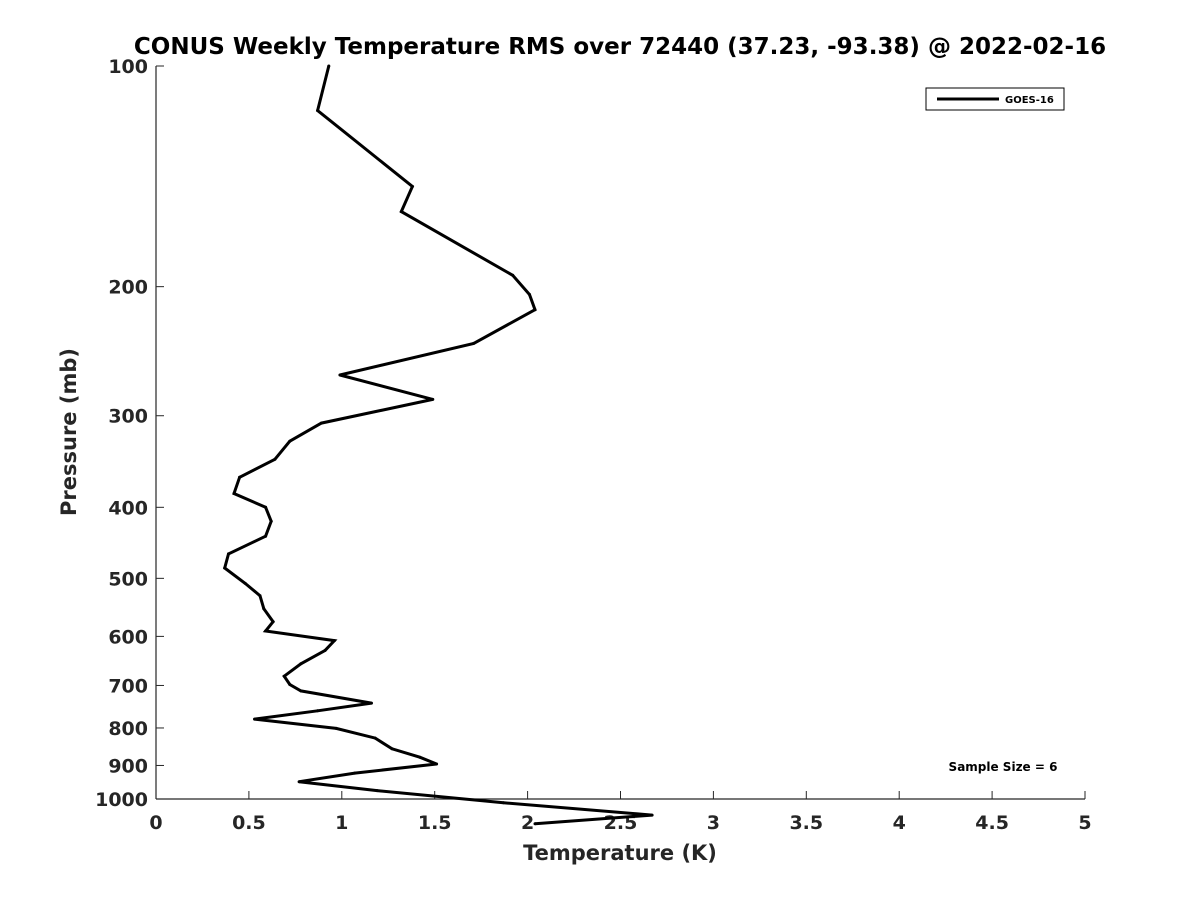 The width and height of the screenshot is (1200, 900). What do you see at coordinates (128, 729) in the screenshot?
I see `y-tick-label: 800` at bounding box center [128, 729].